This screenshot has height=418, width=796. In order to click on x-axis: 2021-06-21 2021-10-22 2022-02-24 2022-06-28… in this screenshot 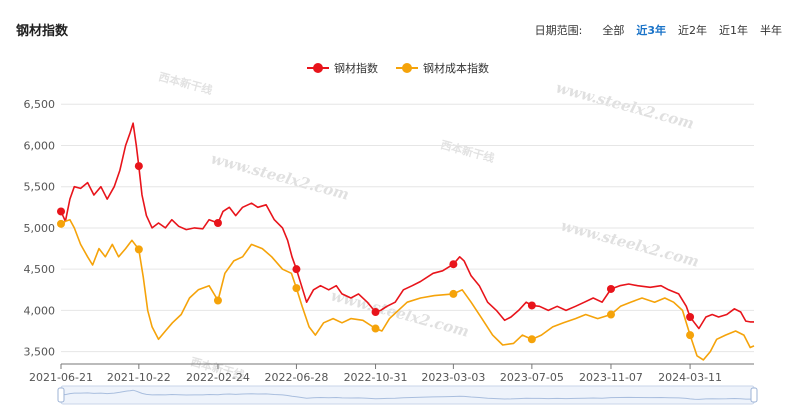, I will do `click(391, 373)`.